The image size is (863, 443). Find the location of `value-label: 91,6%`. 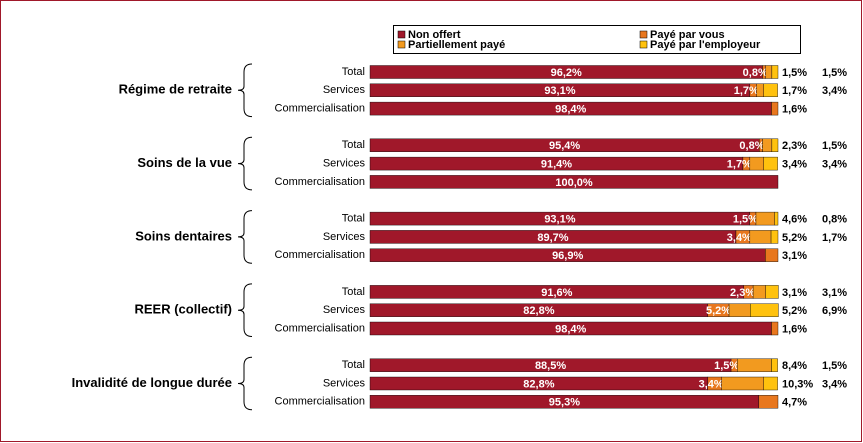

value-label: 91,6% is located at coordinates (556, 293).